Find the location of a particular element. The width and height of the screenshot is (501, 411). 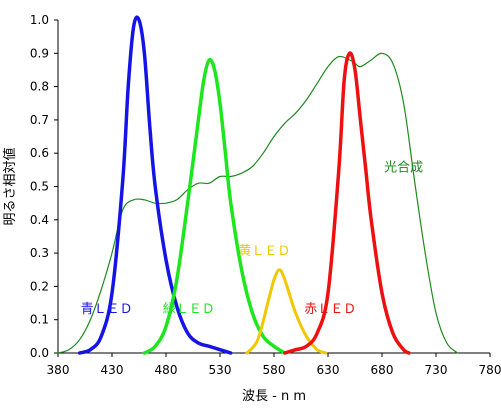

series-label: 青ＬＥＤ is located at coordinates (107, 309).